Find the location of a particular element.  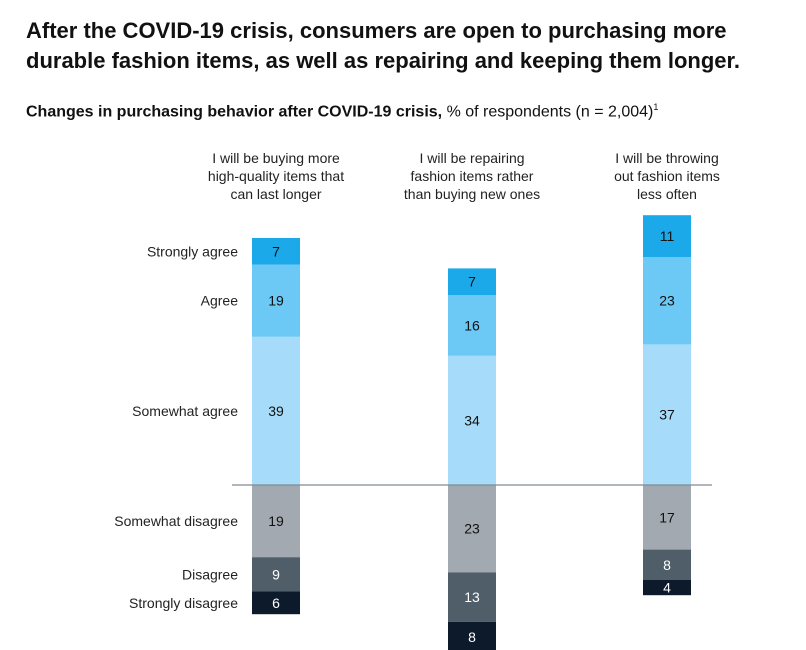

bar-3-strongly-disagree is located at coordinates (667, 588).